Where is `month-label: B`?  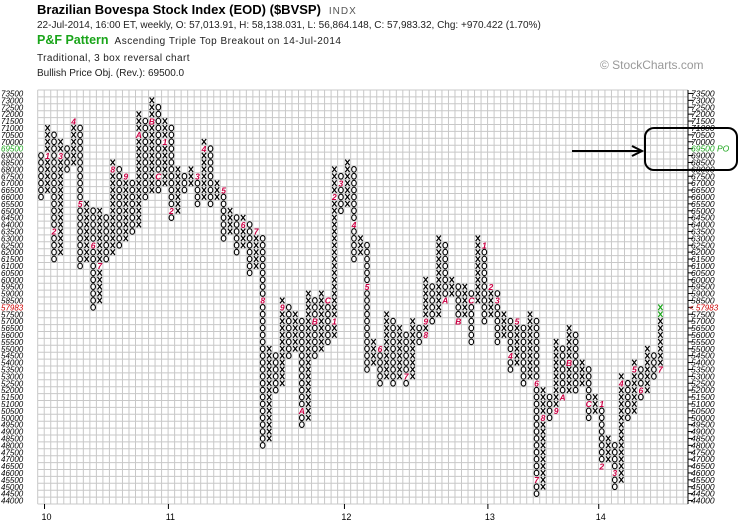
month-label: B is located at coordinates (315, 321).